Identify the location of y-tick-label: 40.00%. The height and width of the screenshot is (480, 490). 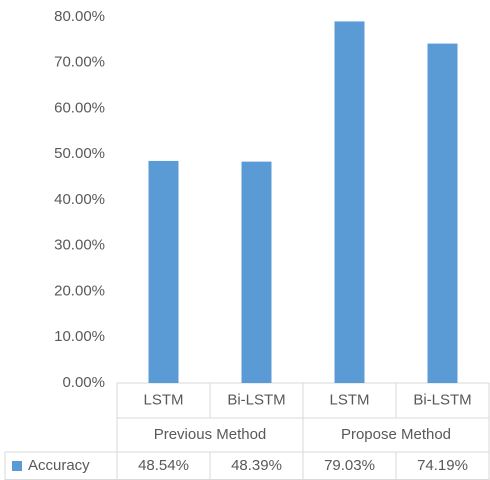
(79, 199).